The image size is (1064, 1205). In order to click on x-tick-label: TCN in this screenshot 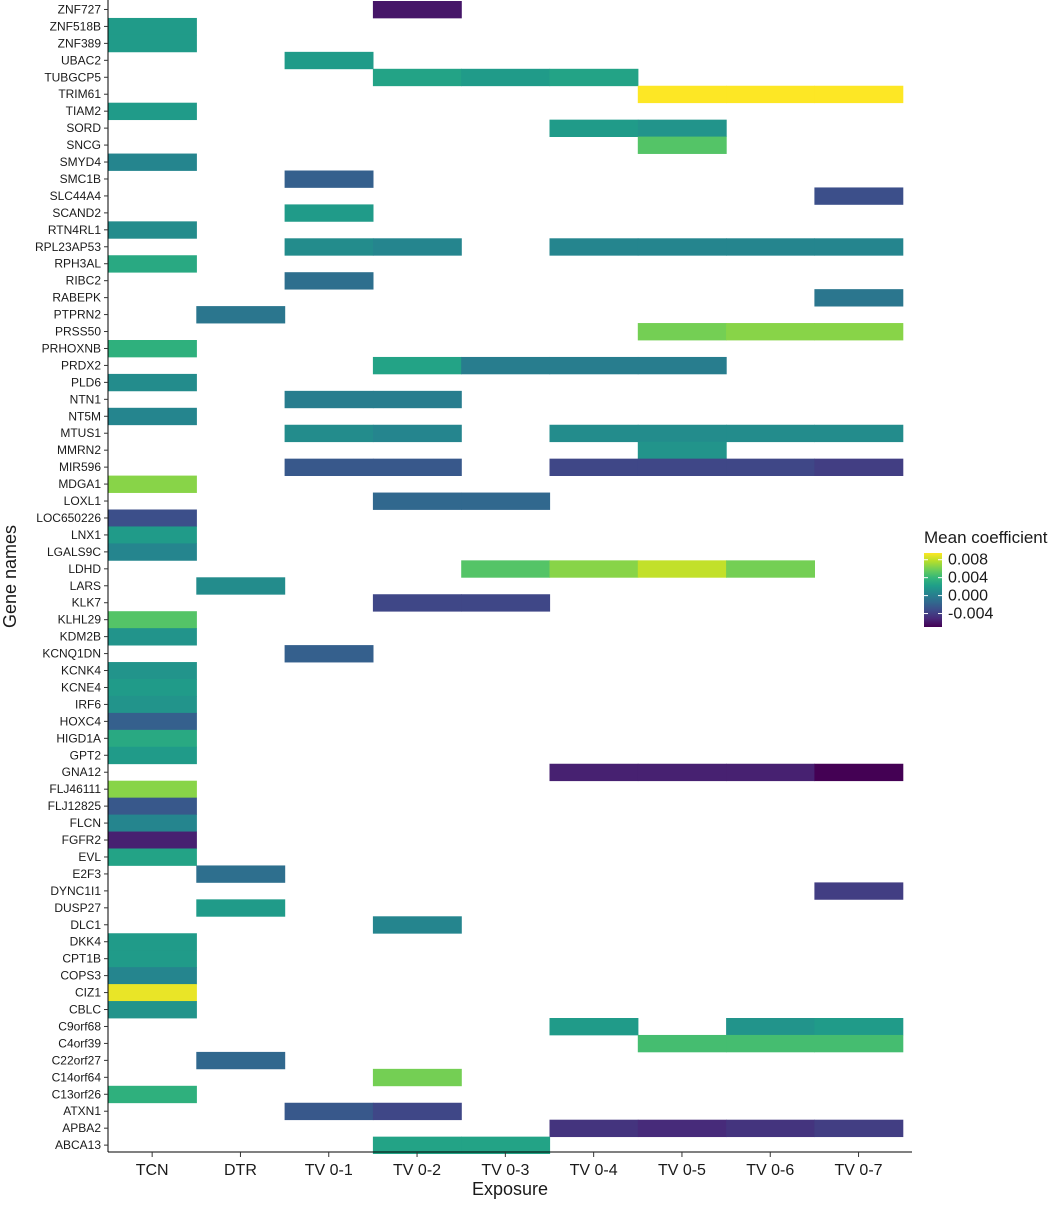, I will do `click(152, 1170)`.